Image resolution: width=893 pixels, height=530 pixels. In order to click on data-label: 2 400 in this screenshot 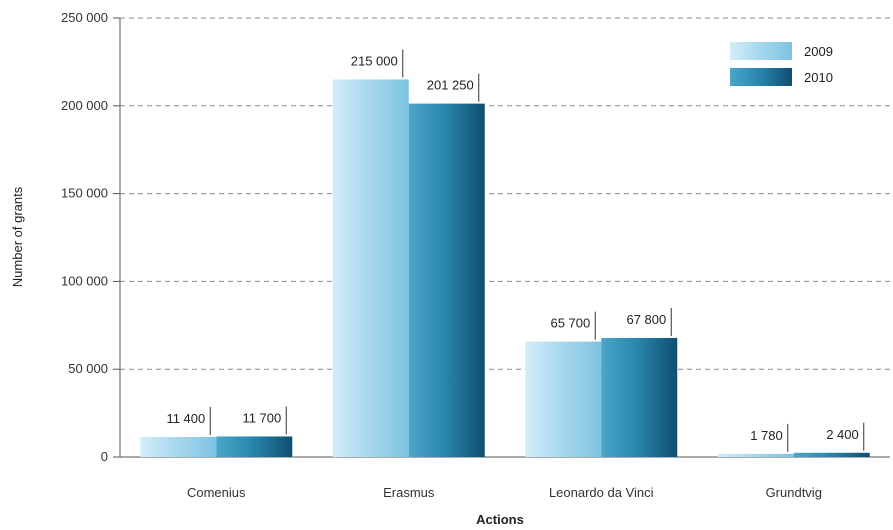, I will do `click(842, 434)`.